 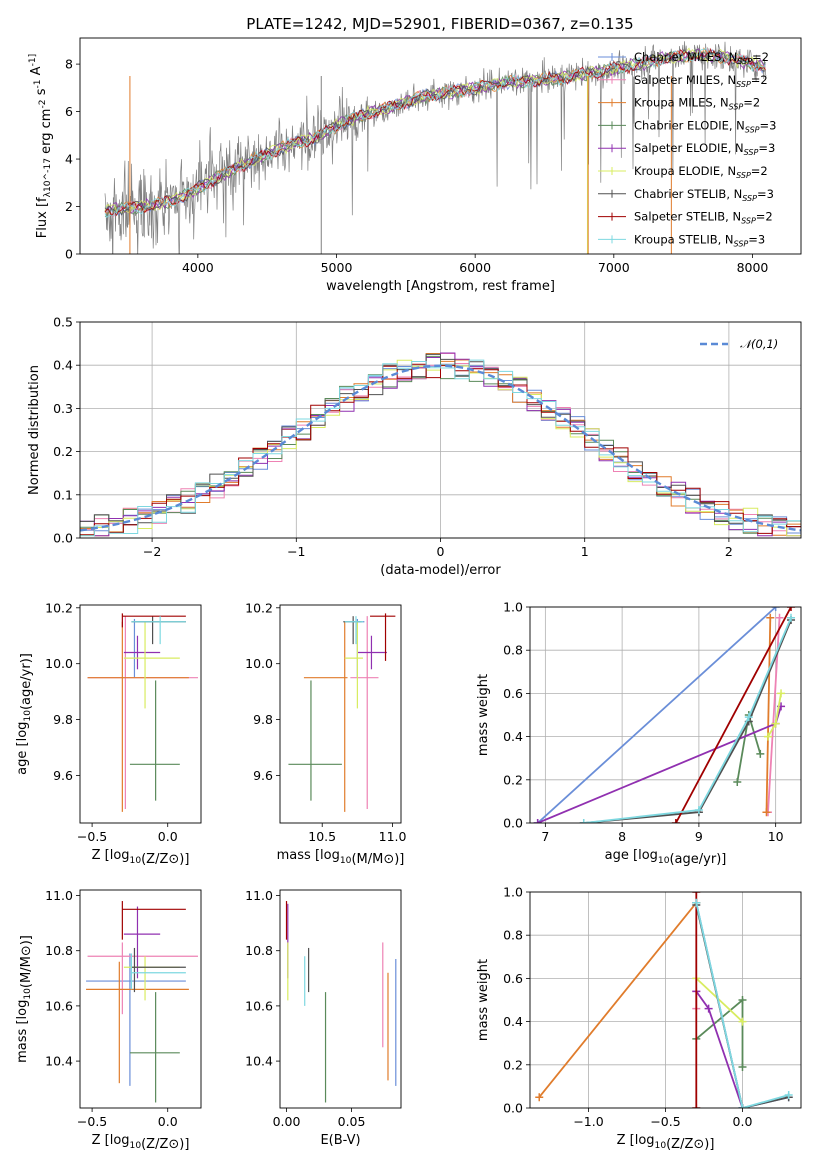 What do you see at coordinates (259, 607) in the screenshot?
I see `y-tick-label: 10.2` at bounding box center [259, 607].